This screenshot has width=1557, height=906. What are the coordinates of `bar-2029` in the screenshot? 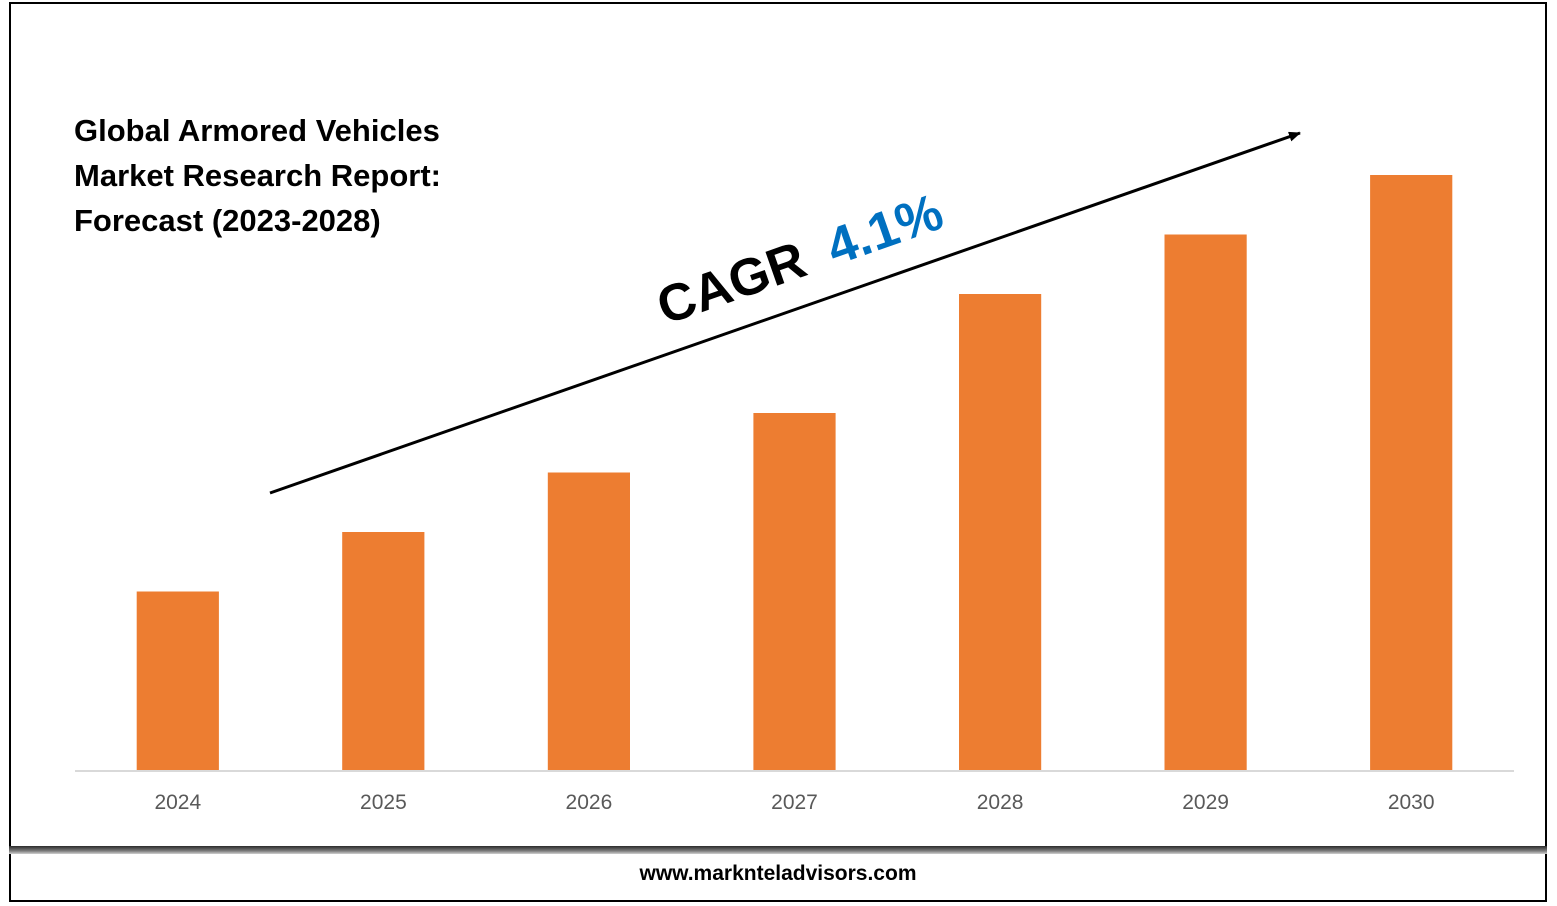 It's located at (1205, 502).